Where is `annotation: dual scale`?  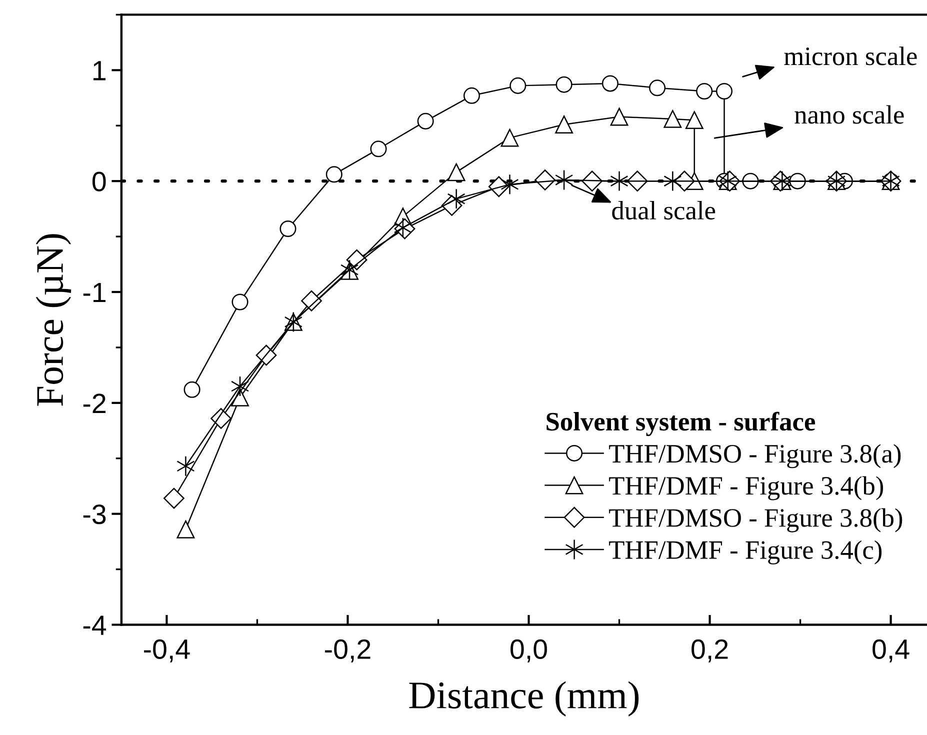 annotation: dual scale is located at coordinates (664, 210).